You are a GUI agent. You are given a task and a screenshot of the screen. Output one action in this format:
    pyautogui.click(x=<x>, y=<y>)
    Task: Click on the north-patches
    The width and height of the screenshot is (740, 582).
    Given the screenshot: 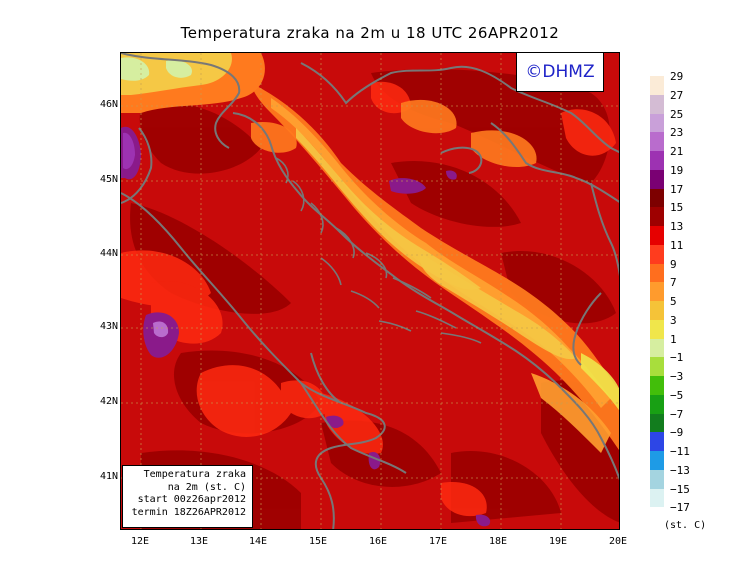 What is the action you would take?
    pyautogui.click(x=394, y=133)
    